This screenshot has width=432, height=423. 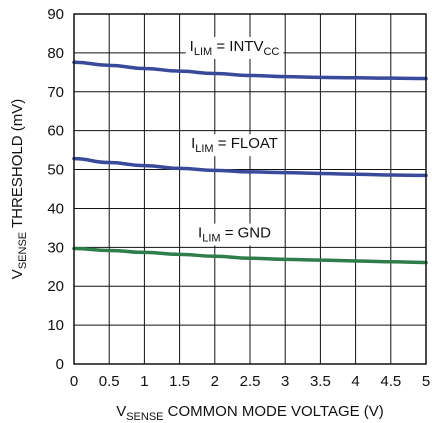 What do you see at coordinates (55, 170) in the screenshot?
I see `y-tick-label: 50` at bounding box center [55, 170].